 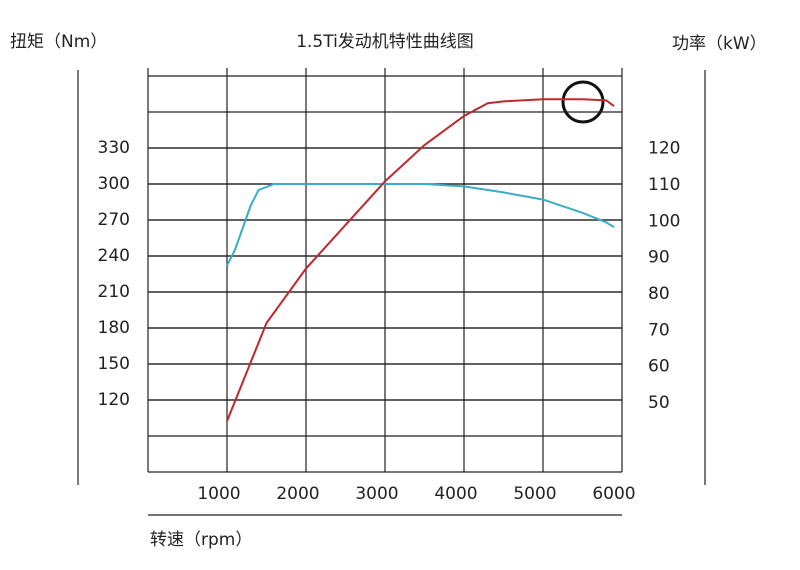 What do you see at coordinates (114, 256) in the screenshot?
I see `y-tick-label: 240` at bounding box center [114, 256].